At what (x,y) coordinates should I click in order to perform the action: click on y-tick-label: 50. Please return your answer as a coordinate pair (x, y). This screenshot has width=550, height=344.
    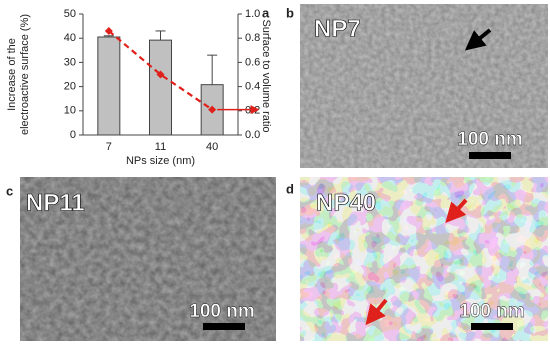
    Looking at the image, I should click on (70, 14).